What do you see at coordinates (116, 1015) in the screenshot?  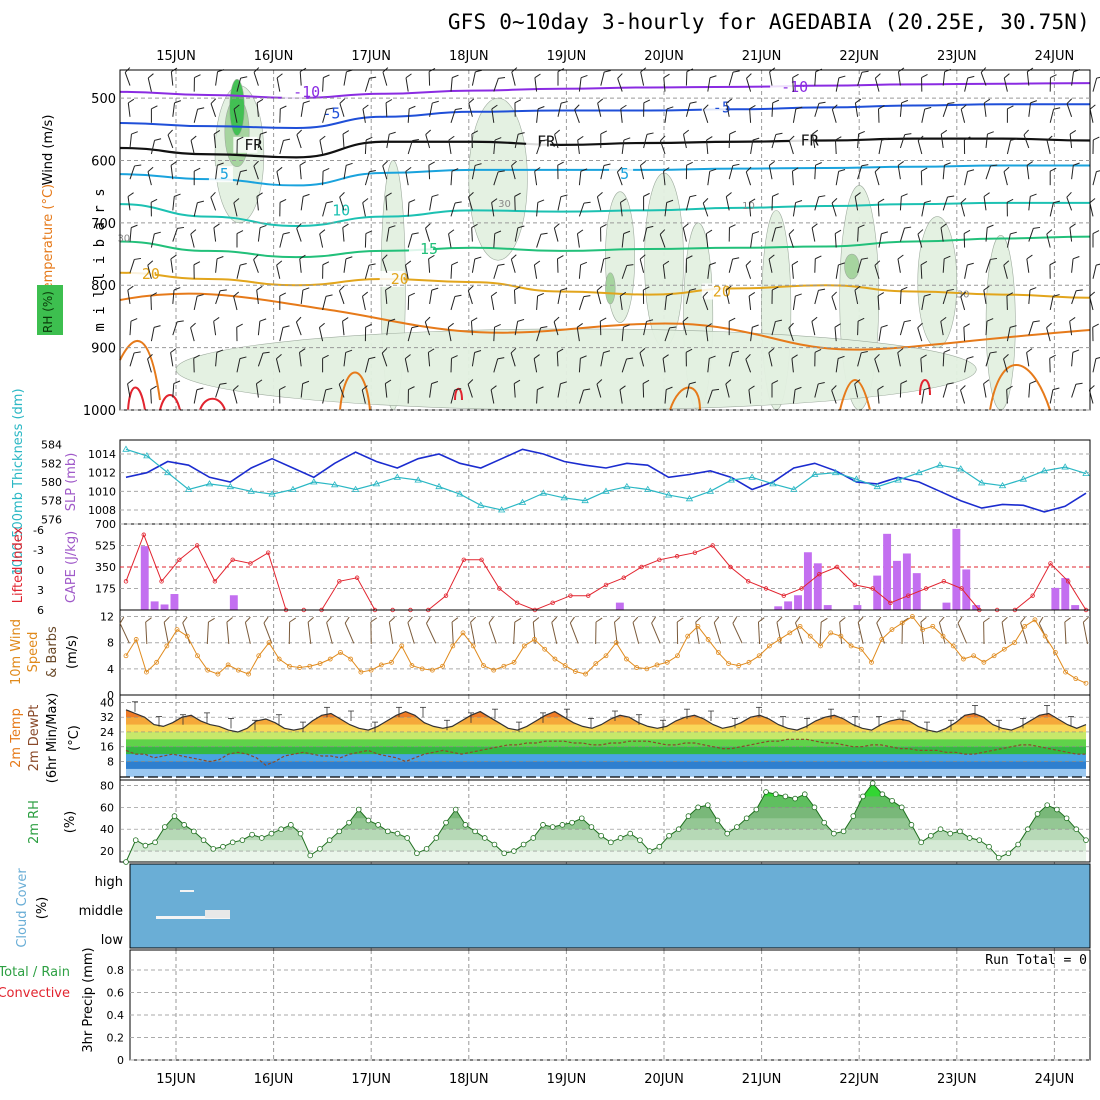 I see `precip-tick-label: 0.4` at bounding box center [116, 1015].